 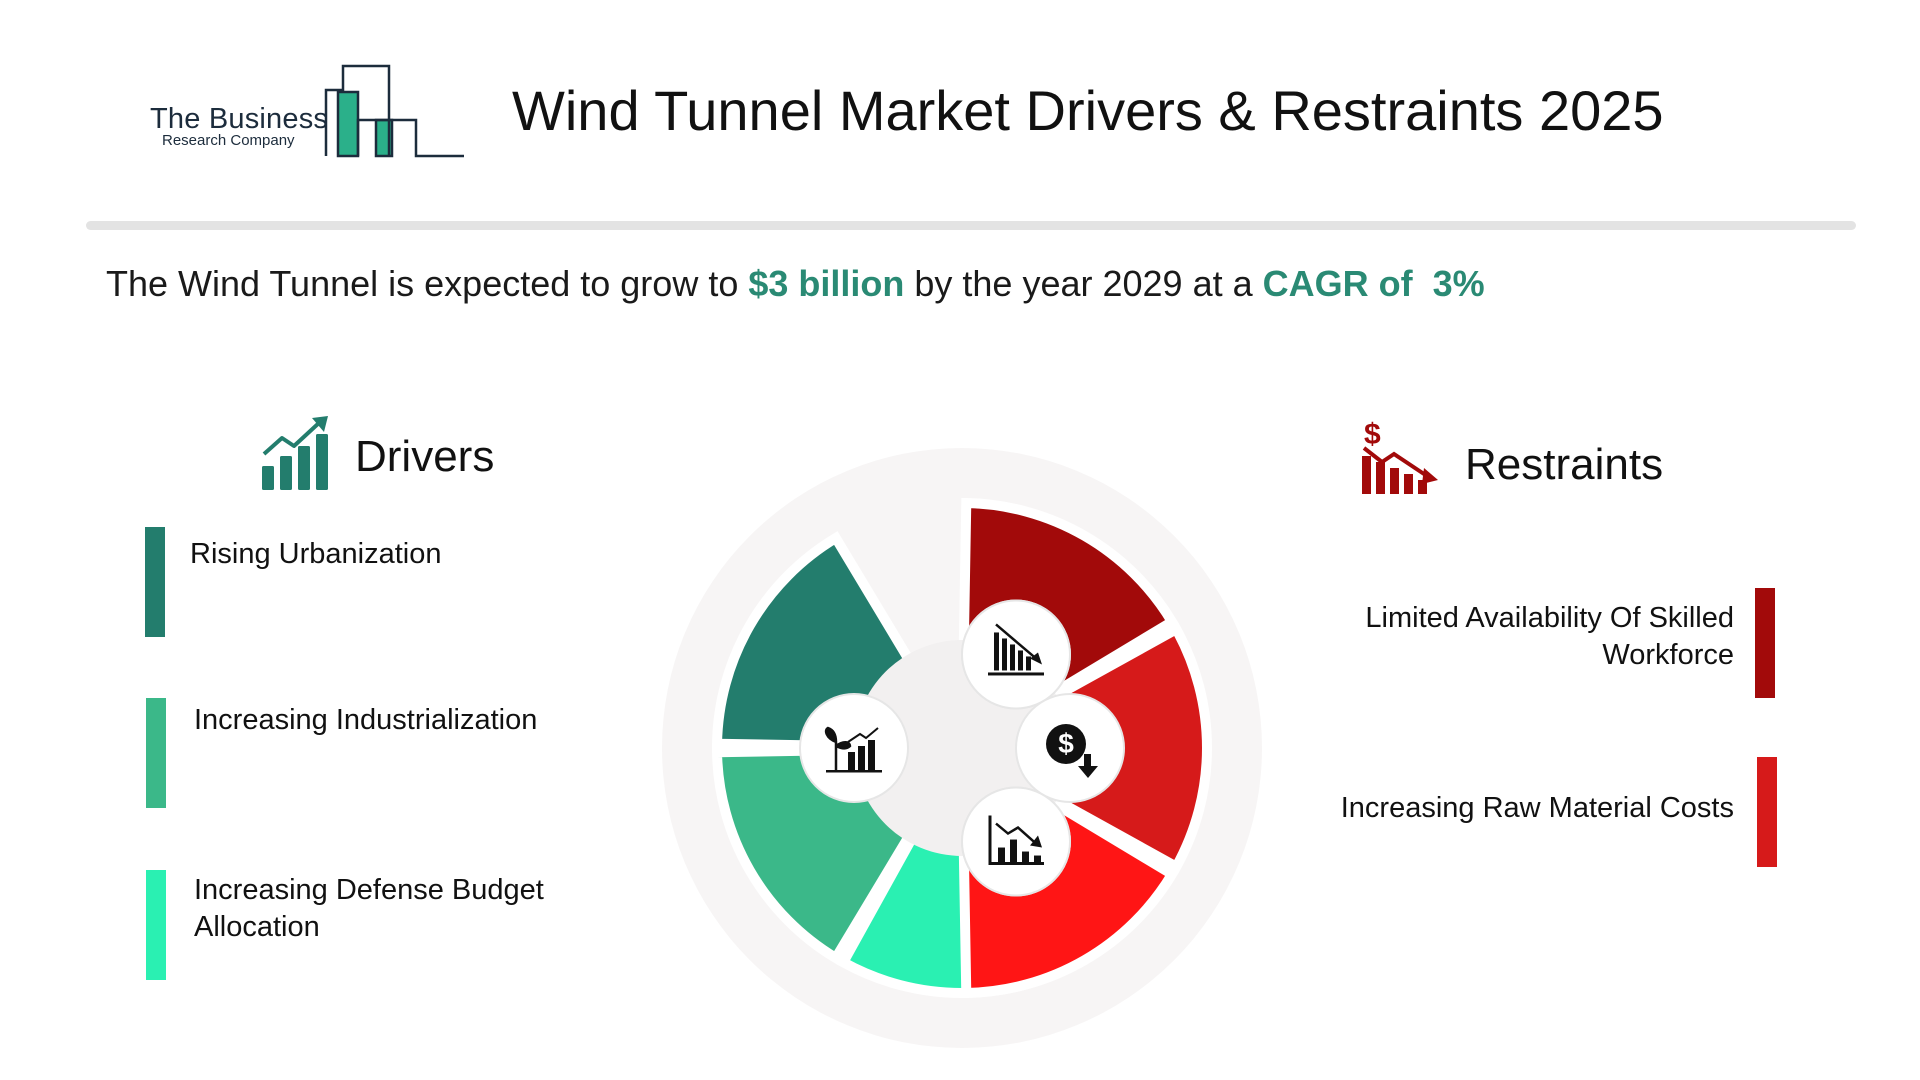 What do you see at coordinates (854, 748) in the screenshot?
I see `plant-growth-chart-icon` at bounding box center [854, 748].